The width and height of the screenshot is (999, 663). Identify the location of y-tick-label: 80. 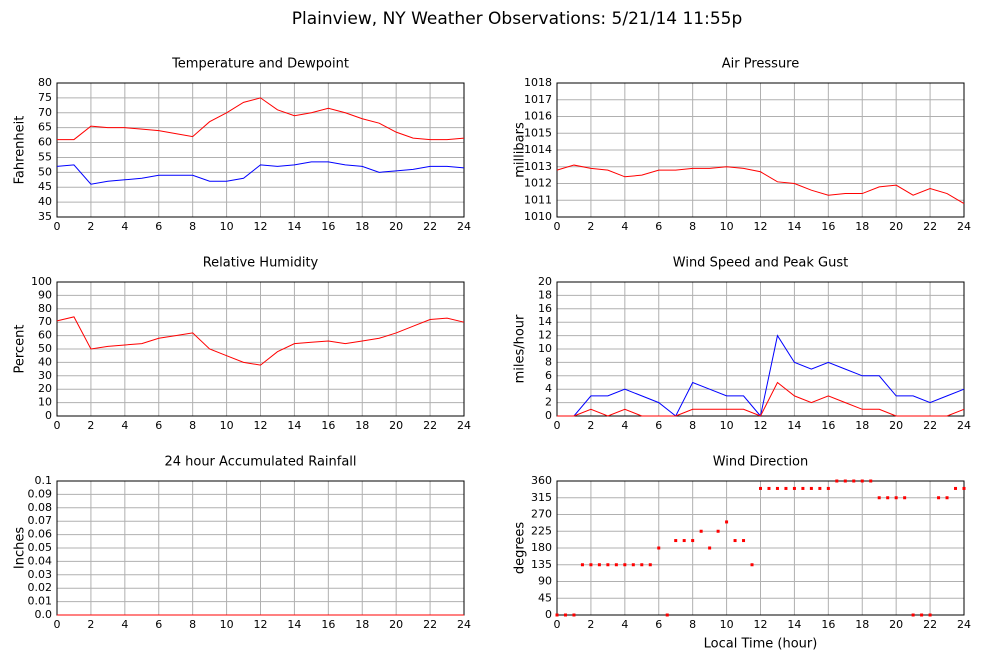
(45, 308).